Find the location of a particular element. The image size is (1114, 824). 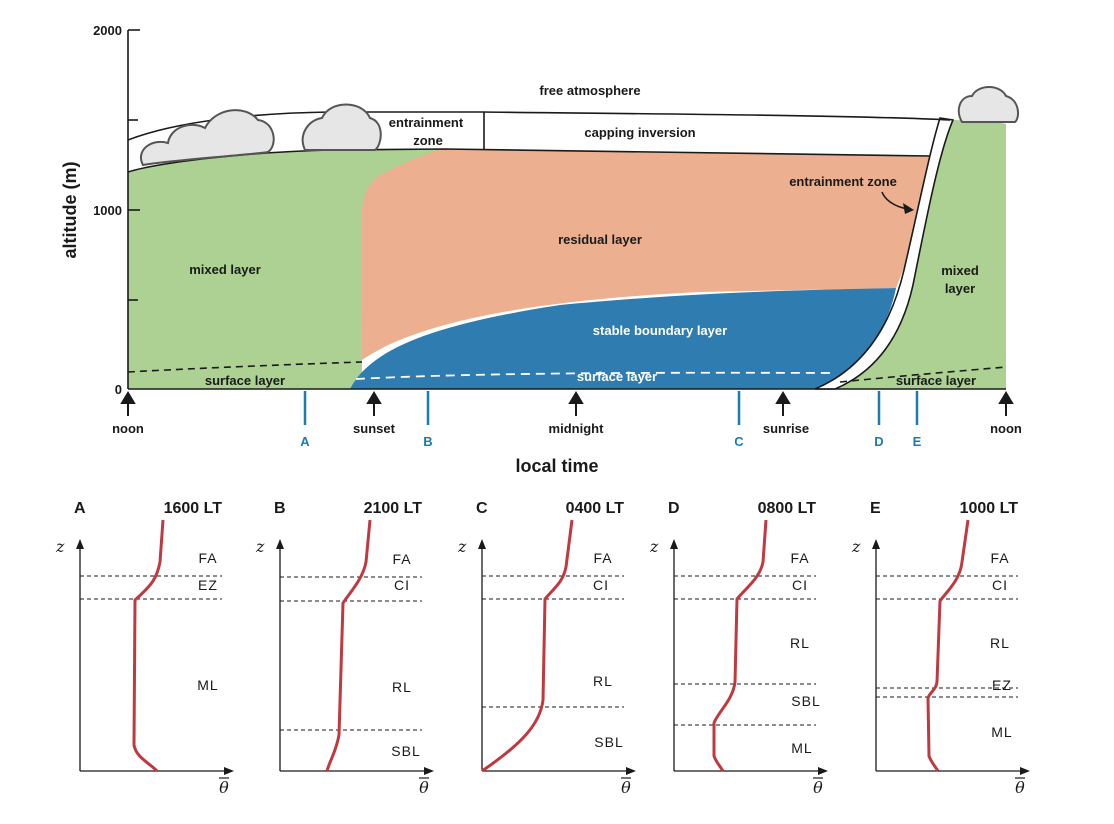

profile-panel-c: C 0400 LT z θ FA CI RL SBL is located at coordinates (546, 648).